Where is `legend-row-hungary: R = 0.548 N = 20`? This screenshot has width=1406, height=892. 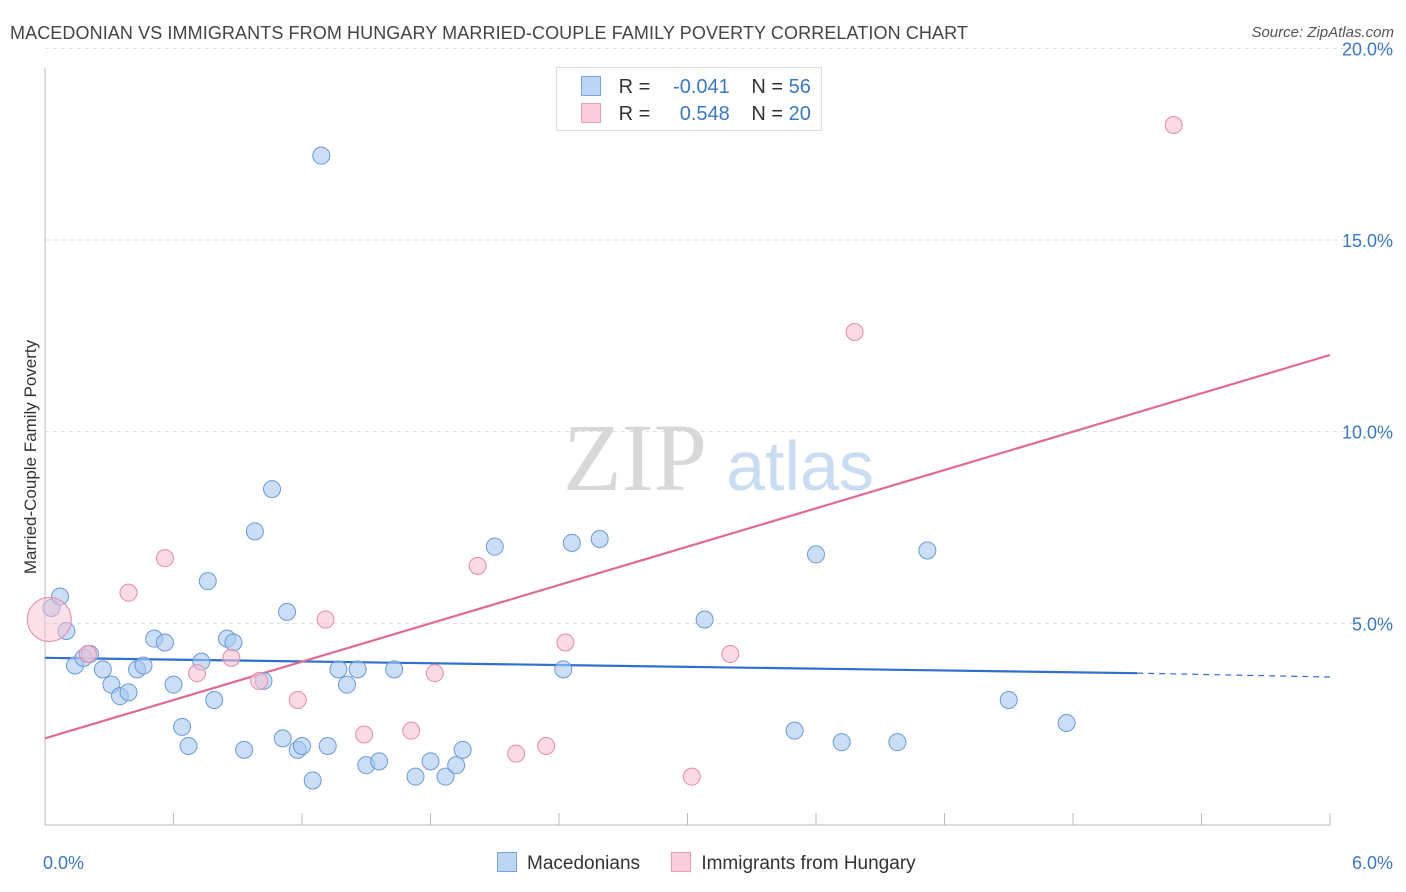
legend-row-hungary: R = 0.548 N = 20 is located at coordinates (696, 115).